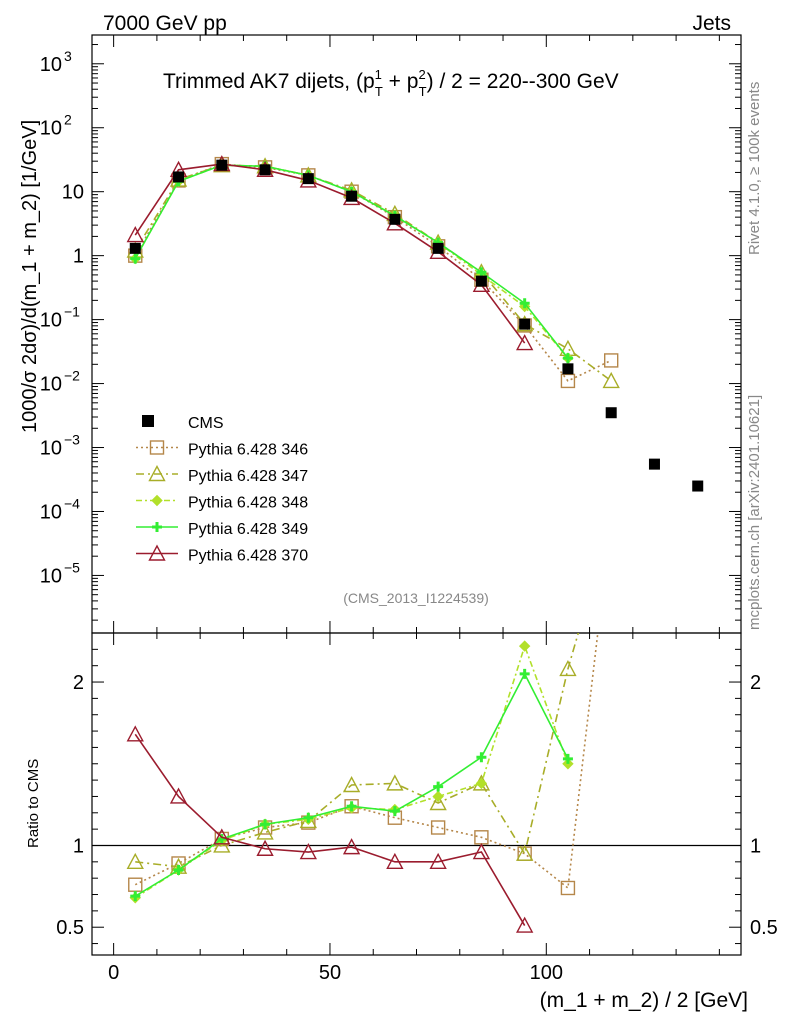 The height and width of the screenshot is (1024, 786). I want to click on analysis-tag: (CMS_2013_I1224539), so click(416, 598).